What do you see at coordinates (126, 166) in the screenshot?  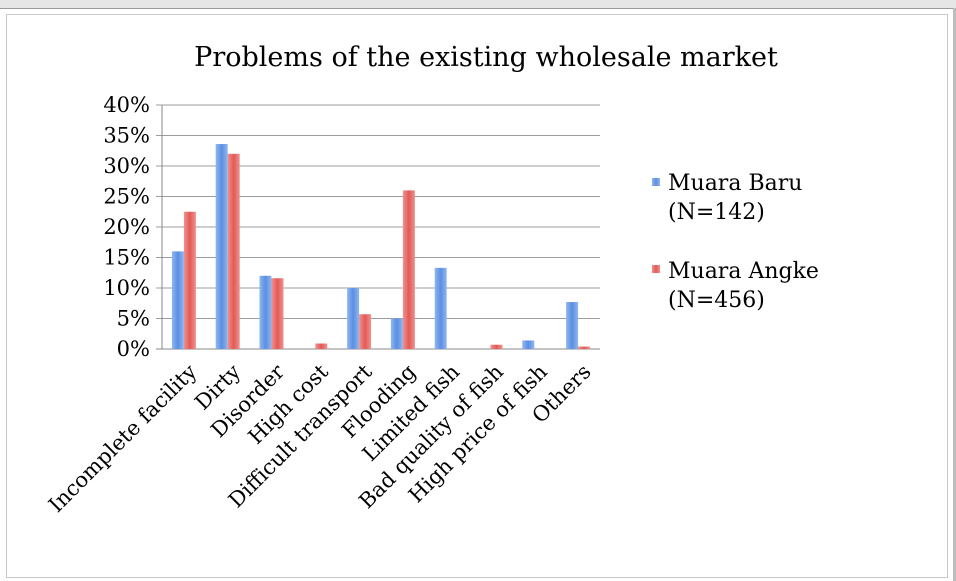 I see `y-tick-label: 30%` at bounding box center [126, 166].